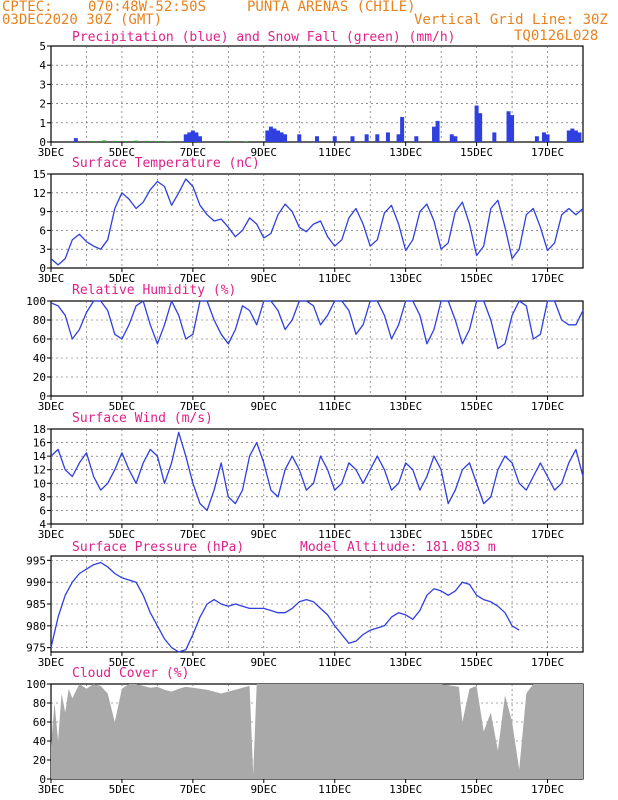  I want to click on y-tick-label: 18, so click(39, 429).